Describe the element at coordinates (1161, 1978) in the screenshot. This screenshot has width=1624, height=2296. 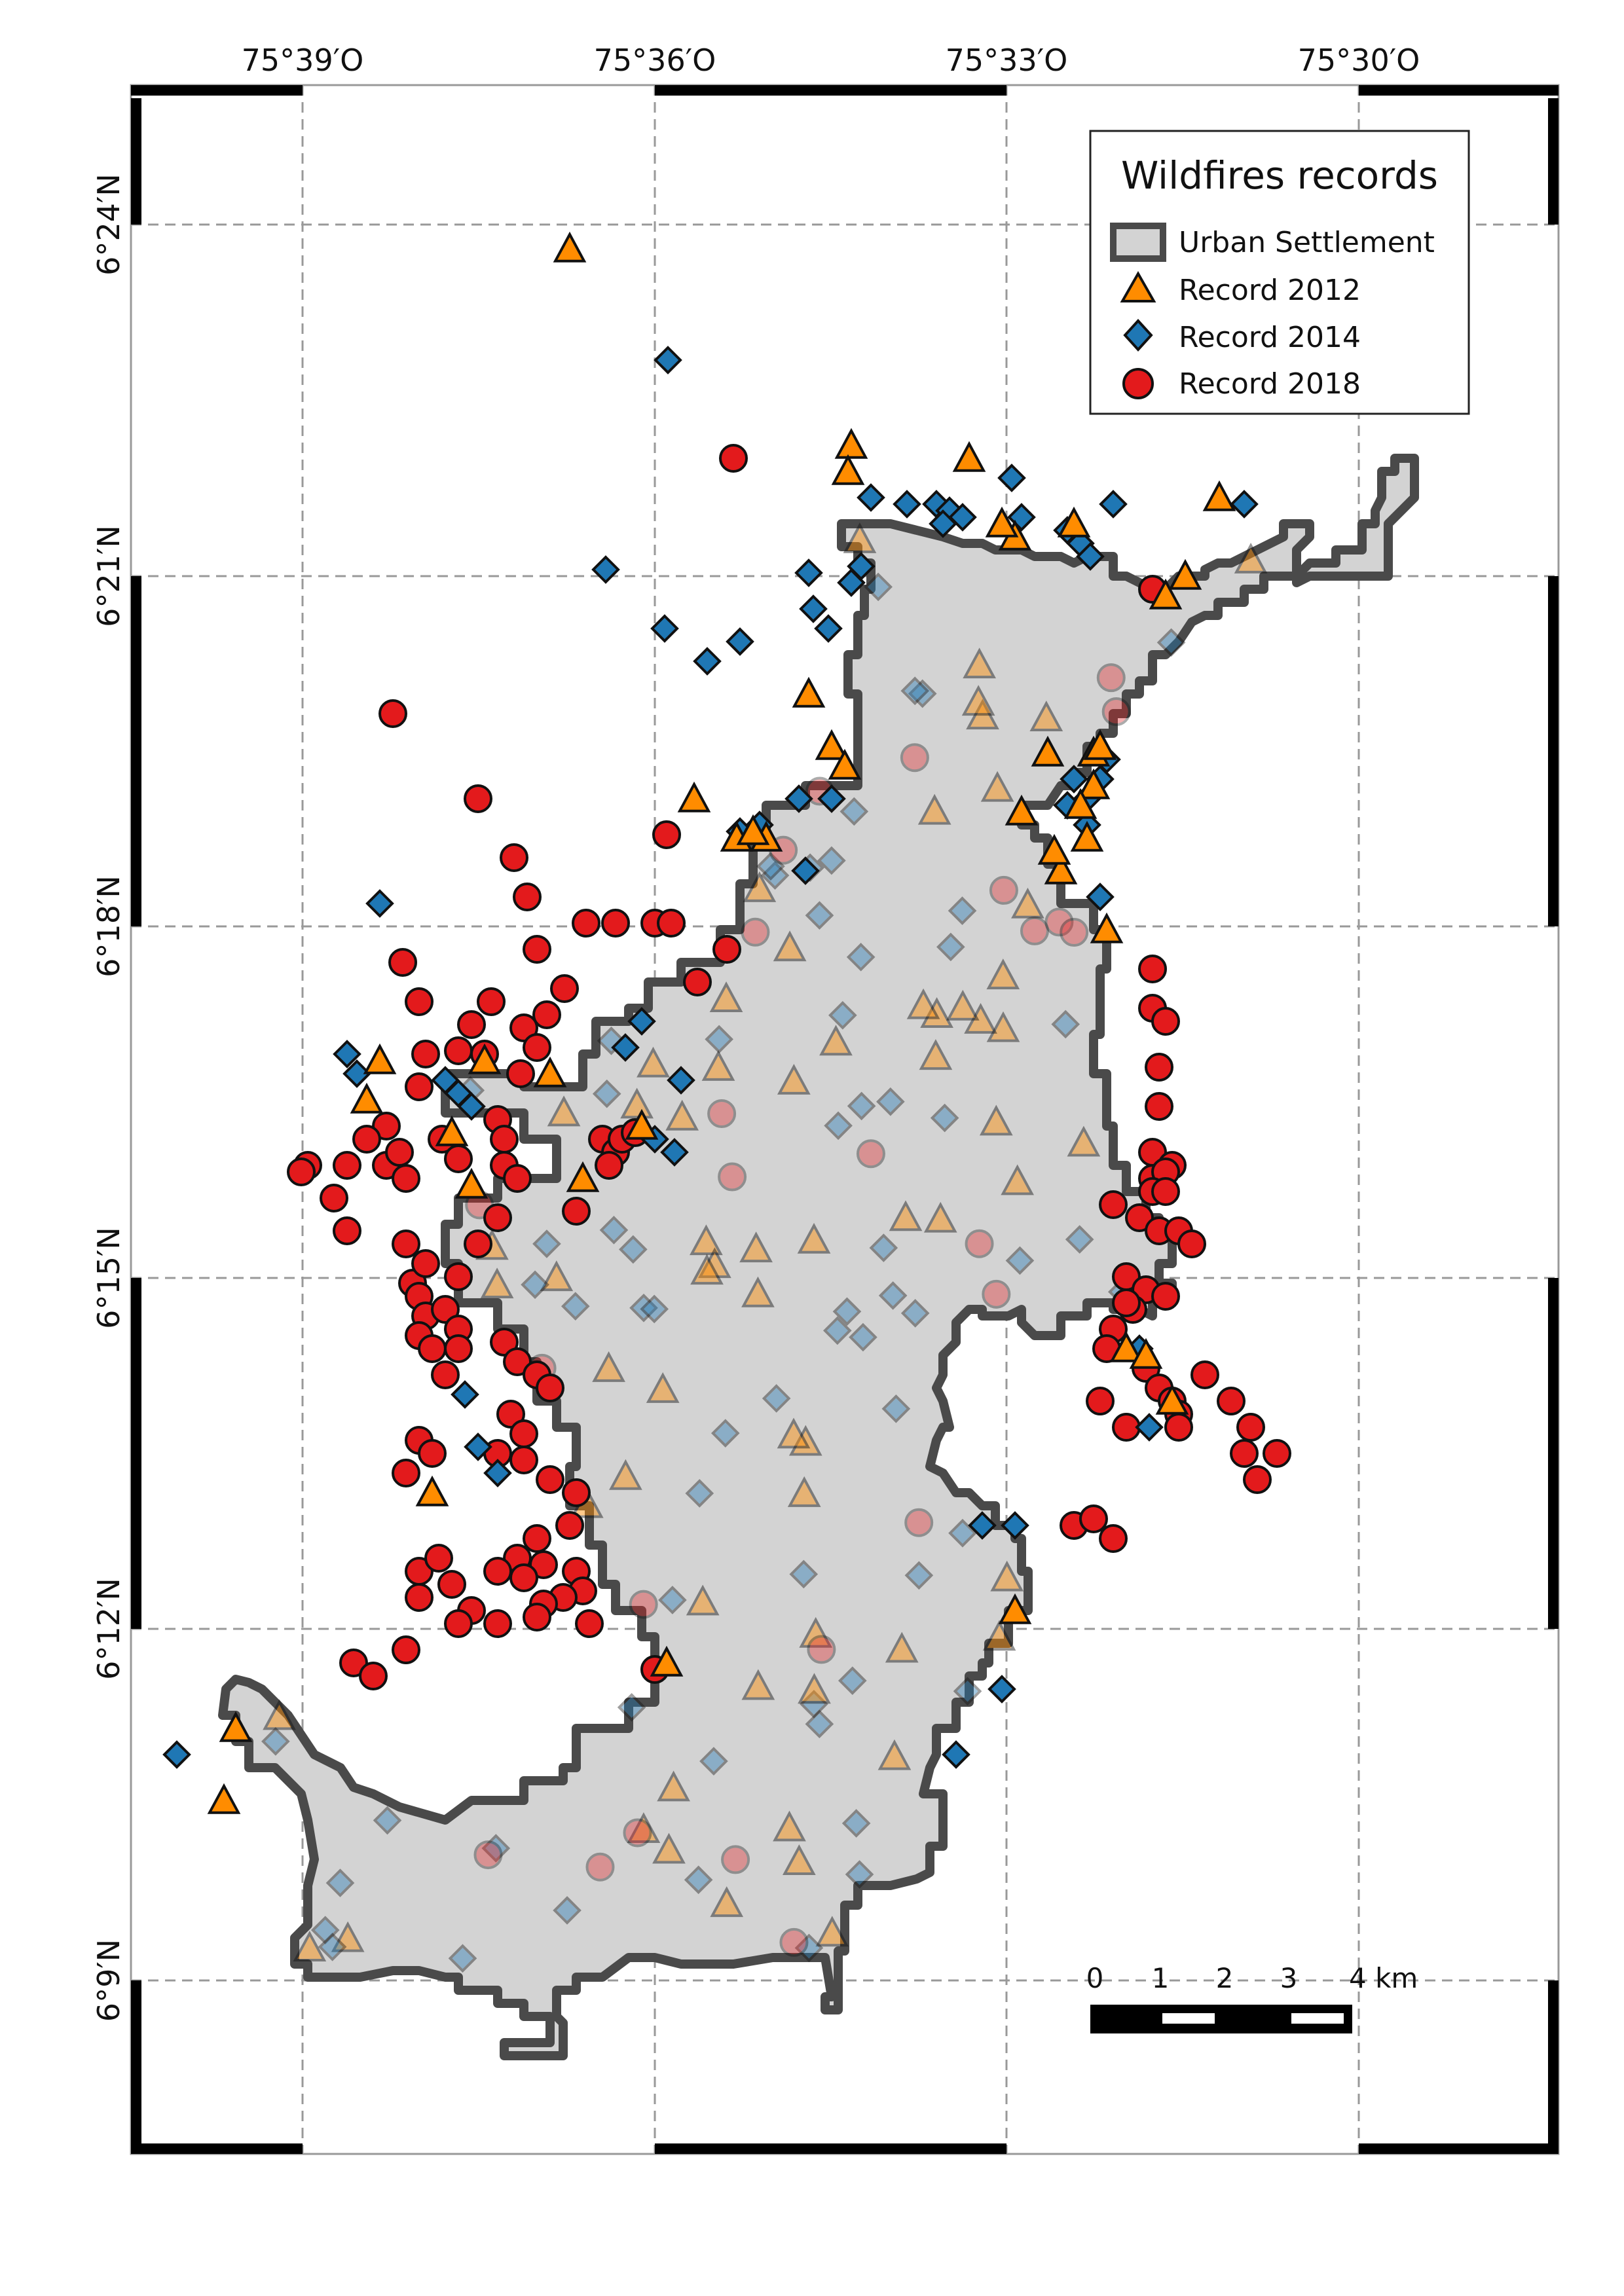
I see `scale-label-1: 1` at that location.